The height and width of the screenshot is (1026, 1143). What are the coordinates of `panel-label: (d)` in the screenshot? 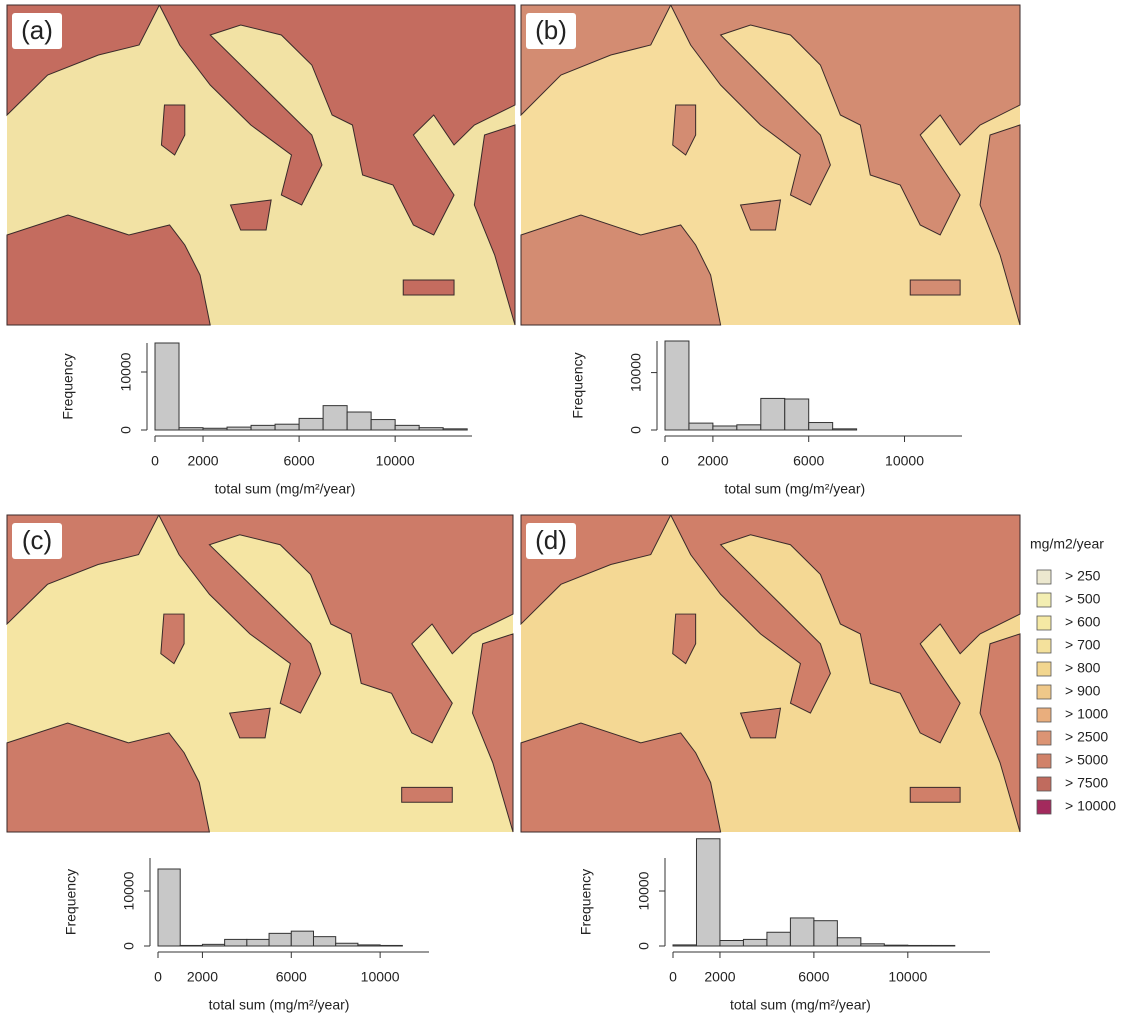 It's located at (551, 540).